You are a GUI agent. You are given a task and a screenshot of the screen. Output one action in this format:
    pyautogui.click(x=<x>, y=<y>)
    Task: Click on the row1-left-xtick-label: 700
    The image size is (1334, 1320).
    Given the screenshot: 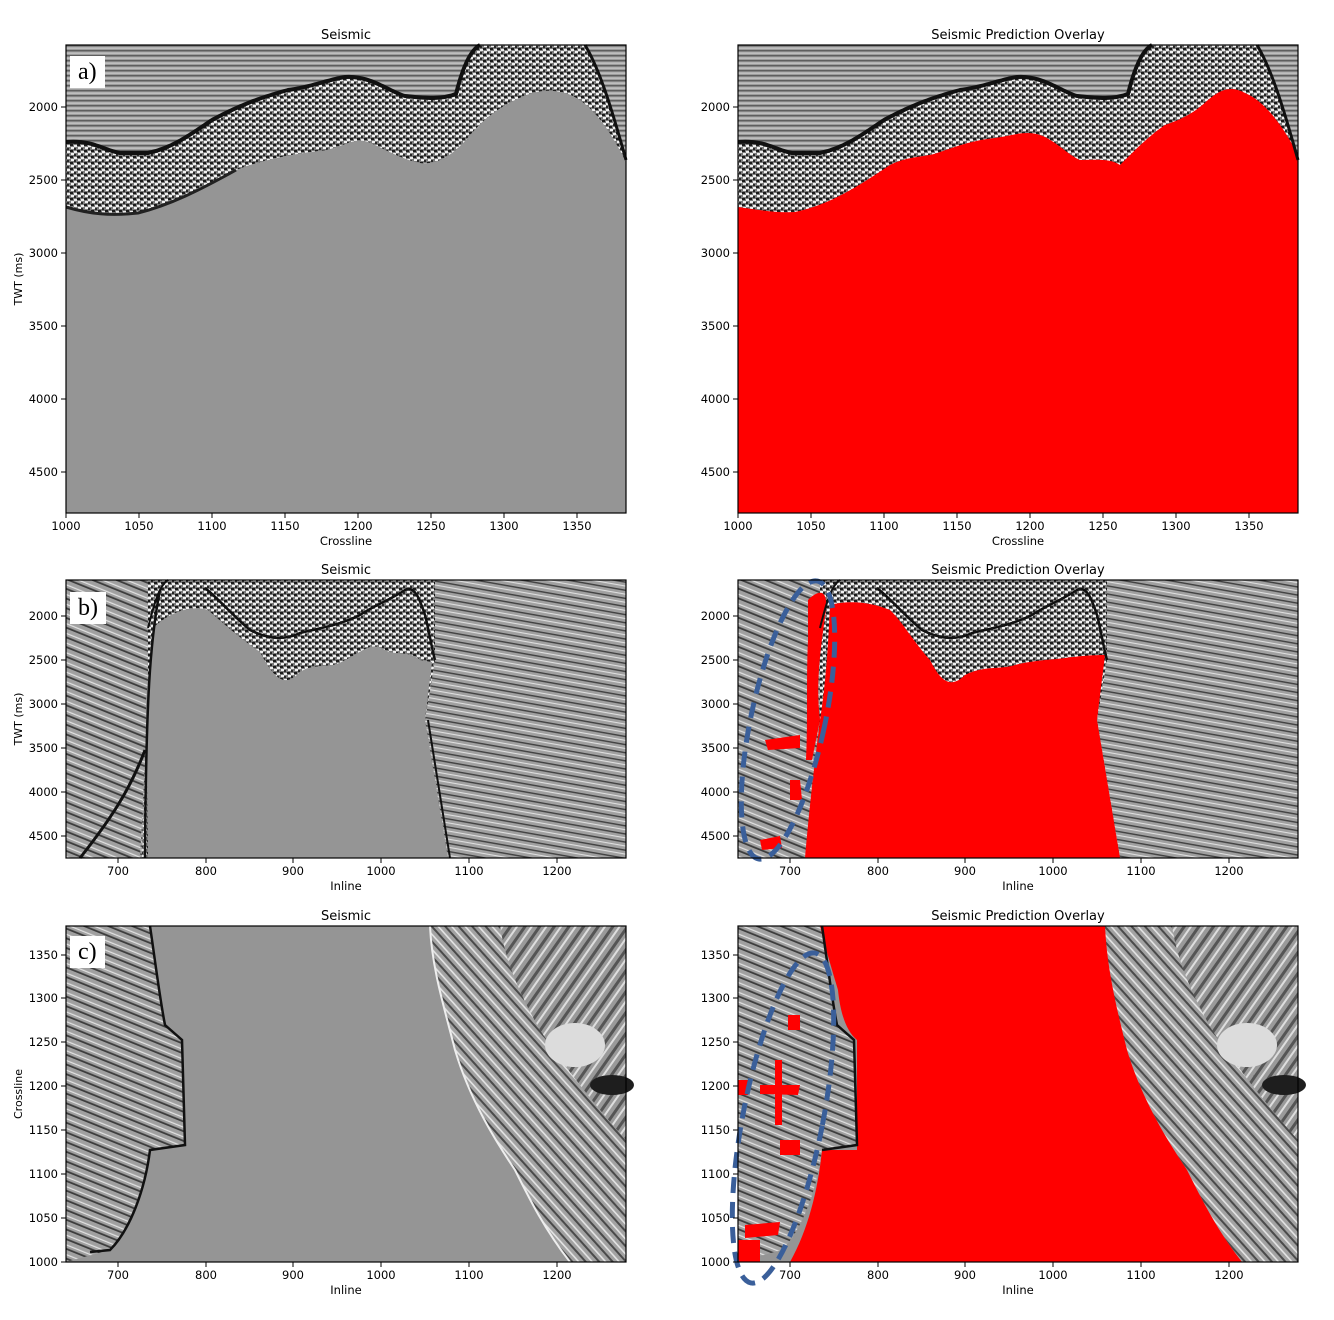 What is the action you would take?
    pyautogui.click(x=118, y=871)
    